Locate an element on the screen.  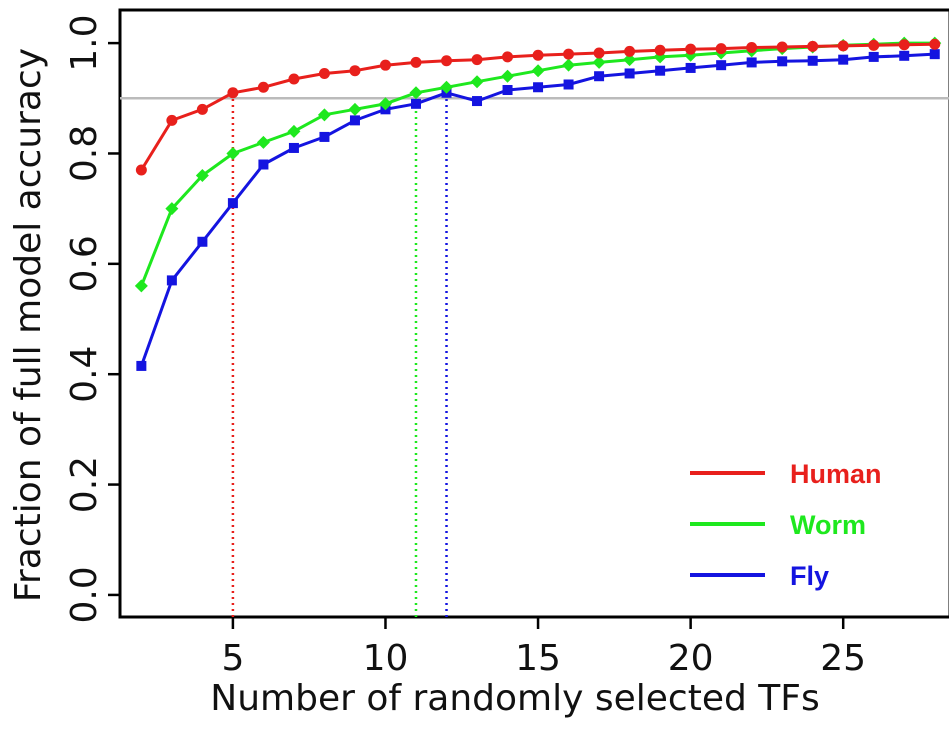
y-tick-label: 0.2 is located at coordinates (84, 484).